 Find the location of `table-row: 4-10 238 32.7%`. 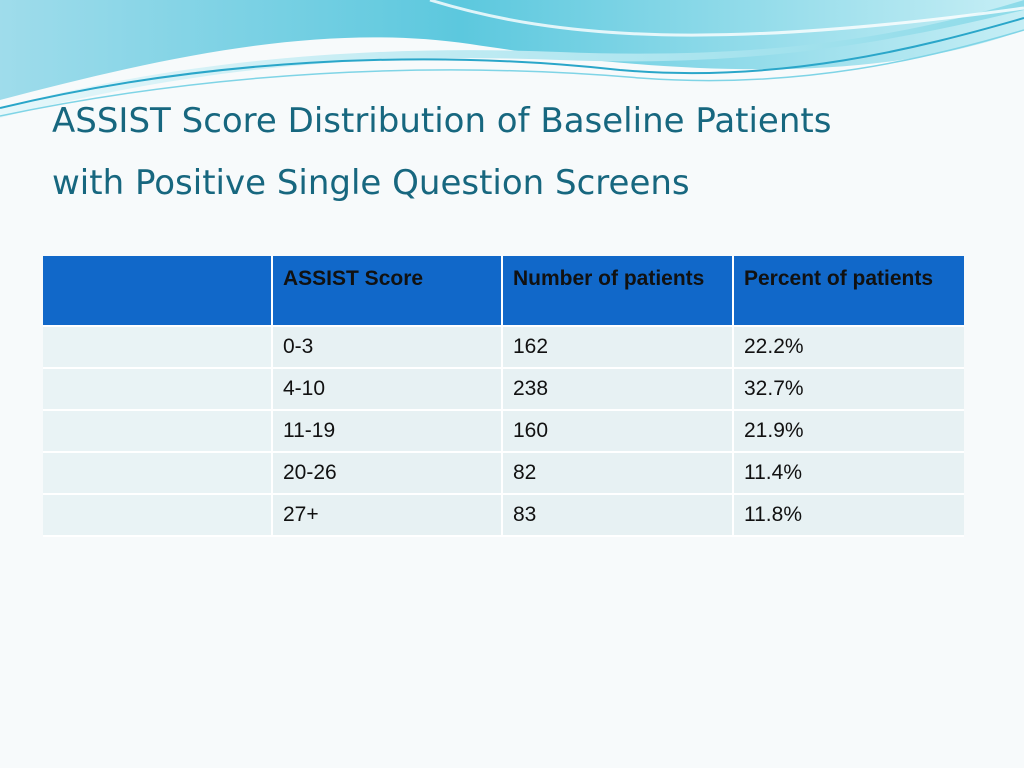

table-row: 4-10 238 32.7% is located at coordinates (503, 389).